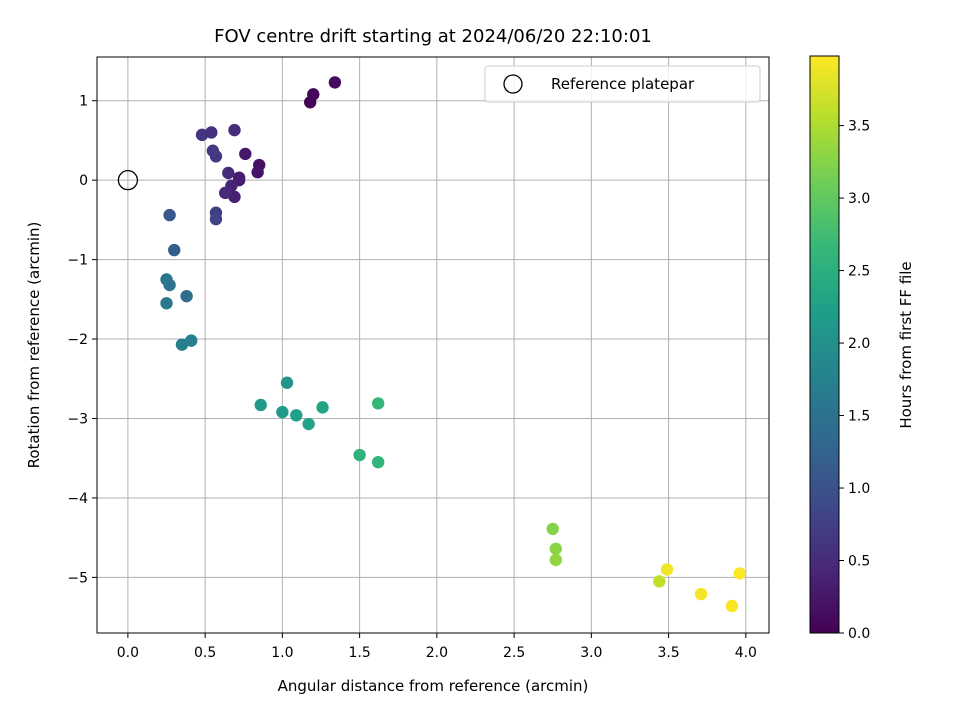 The height and width of the screenshot is (720, 960). What do you see at coordinates (591, 653) in the screenshot?
I see `x-tick-label: 3.0` at bounding box center [591, 653].